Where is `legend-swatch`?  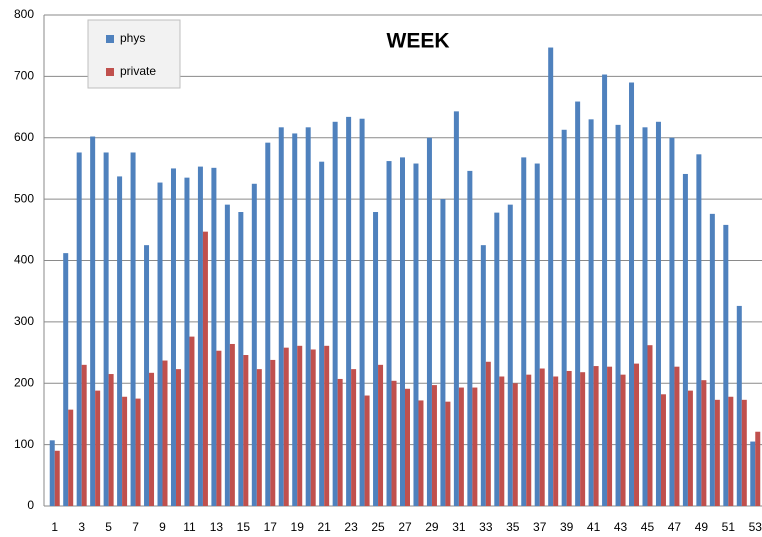 legend-swatch is located at coordinates (110, 39).